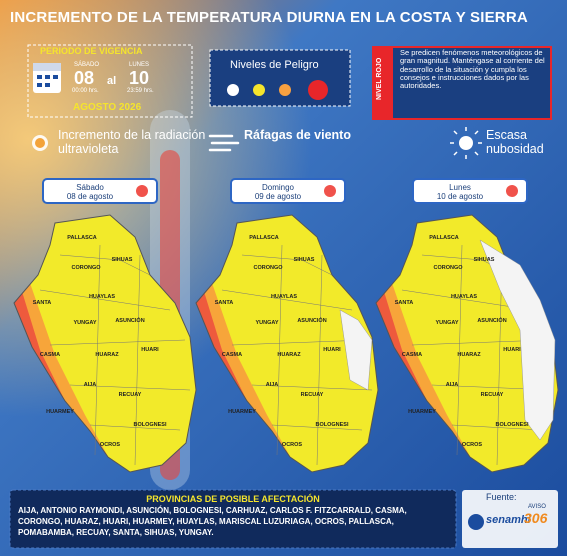 Image resolution: width=567 pixels, height=556 pixels. Describe the element at coordinates (297, 135) in the screenshot. I see `hazard: Ráfagas de viento` at that location.